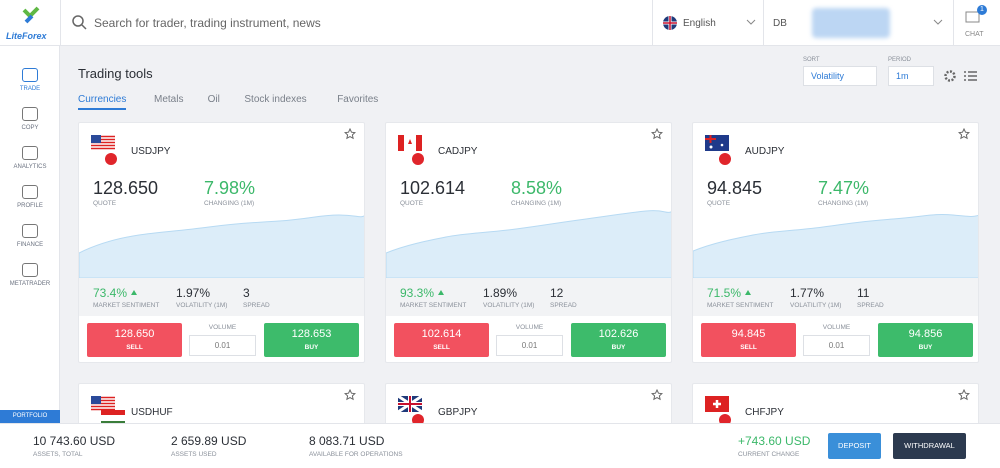 This screenshot has width=1000, height=468. What do you see at coordinates (311, 334) in the screenshot?
I see `buy-price: 128.653` at bounding box center [311, 334].